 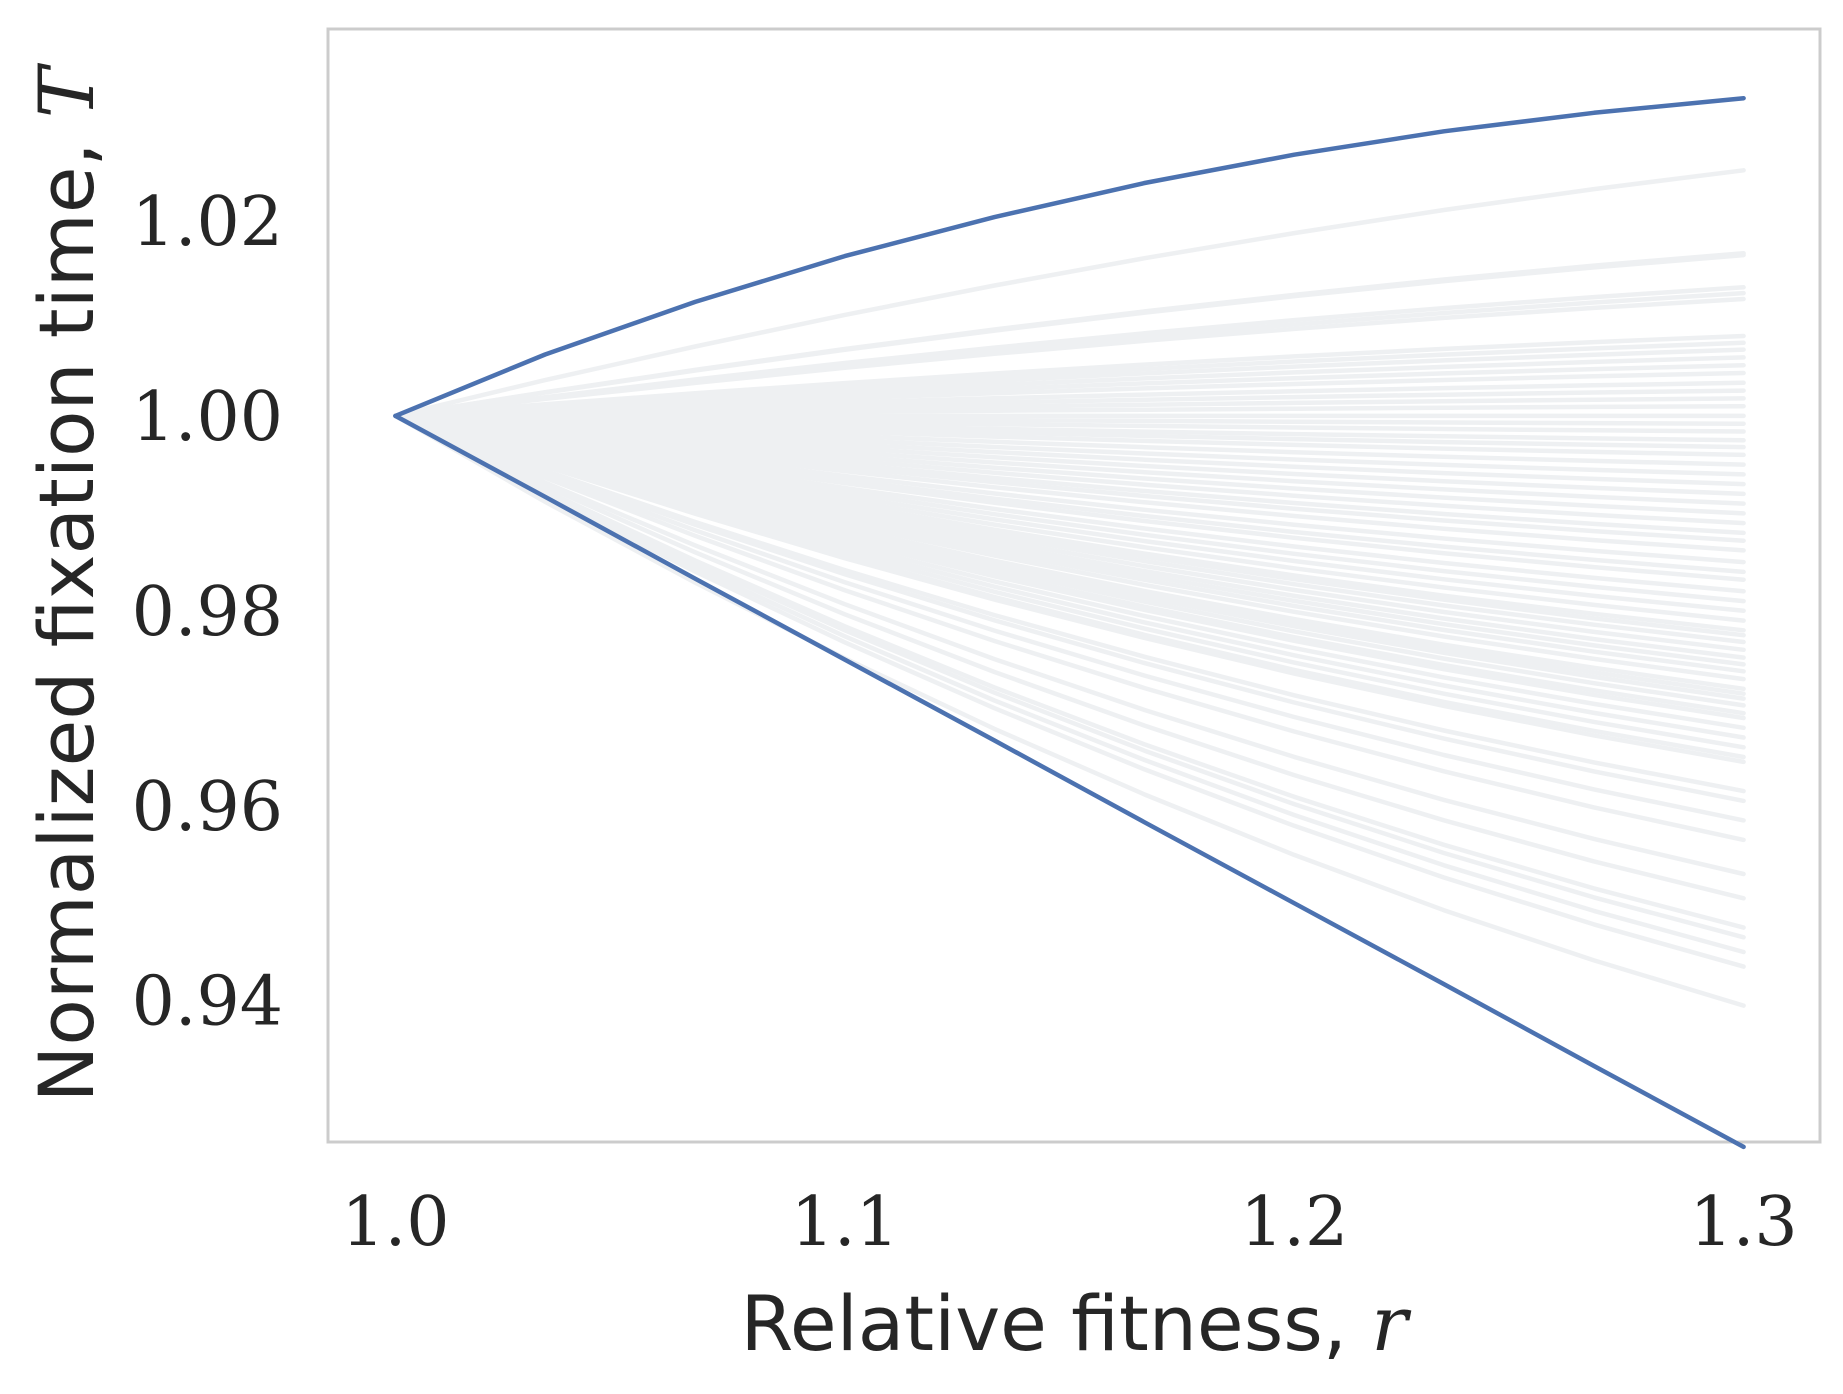 What do you see at coordinates (845, 1222) in the screenshot?
I see `x-tick-label: 1.1` at bounding box center [845, 1222].